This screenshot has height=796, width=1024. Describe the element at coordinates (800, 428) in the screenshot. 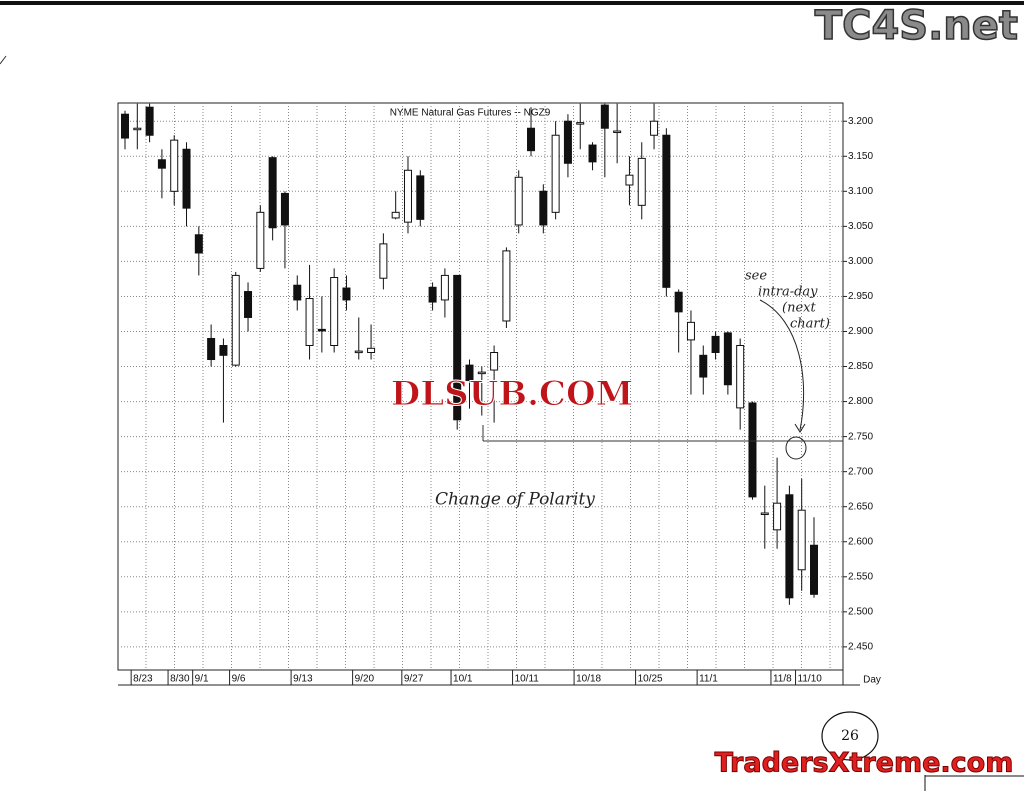

I see `annotation-arrowhead` at that location.